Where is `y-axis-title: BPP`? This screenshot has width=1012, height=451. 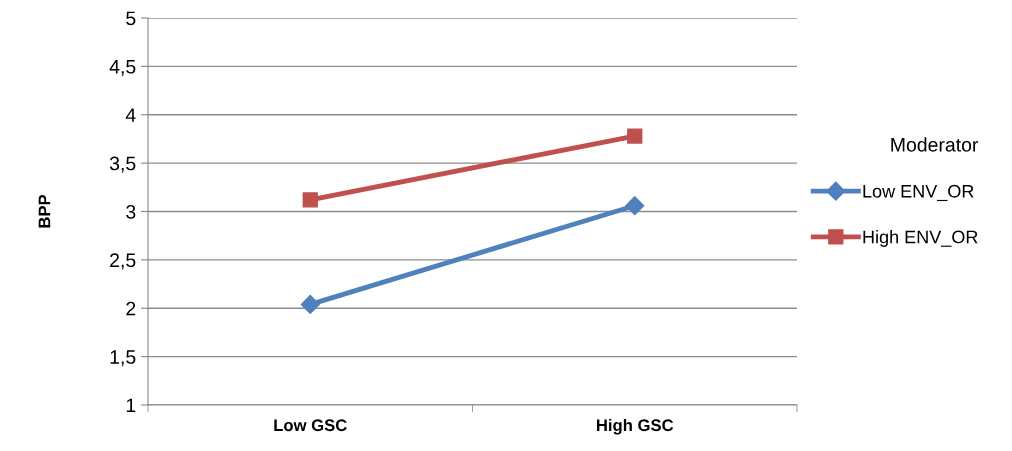 y-axis-title: BPP is located at coordinates (44, 211).